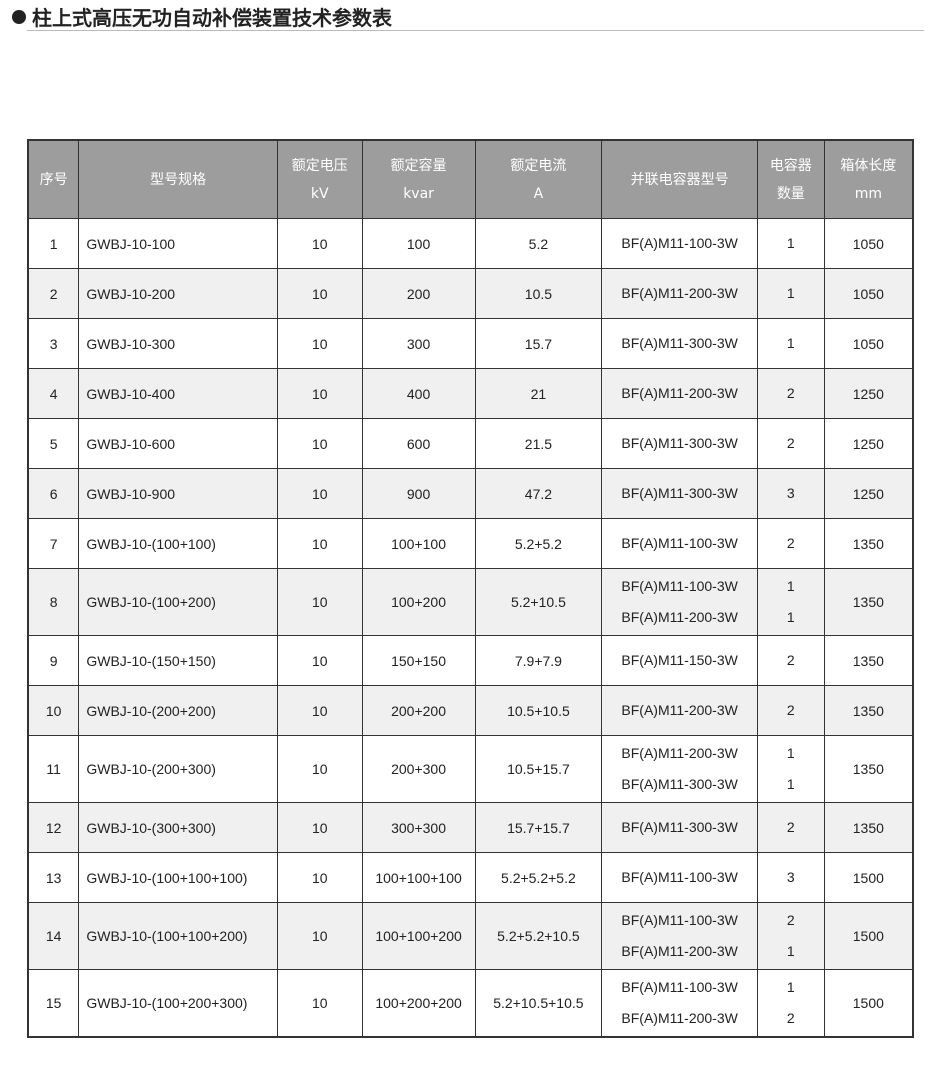 Image resolution: width=950 pixels, height=1065 pixels. What do you see at coordinates (178, 243) in the screenshot?
I see `cell-model: GWBJ-10-100` at bounding box center [178, 243].